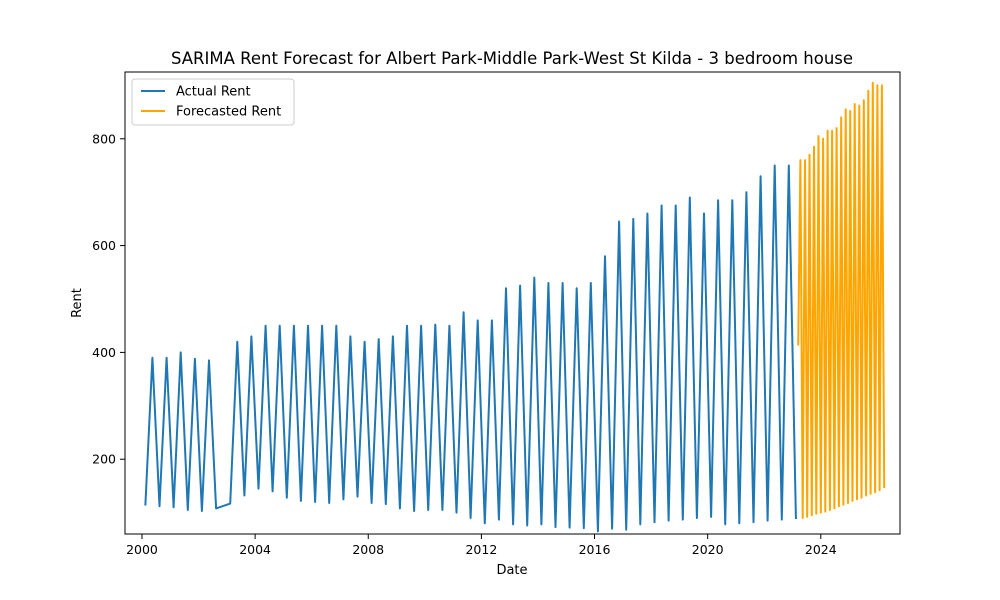  What do you see at coordinates (511, 570) in the screenshot?
I see `x-axis-label: Date` at bounding box center [511, 570].